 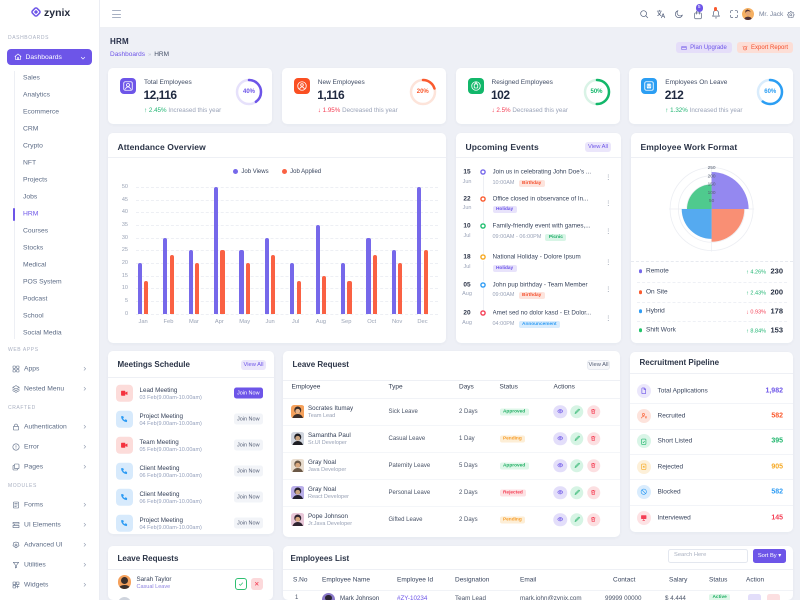 I want to click on svg-text: 150, so click(x=712, y=185).